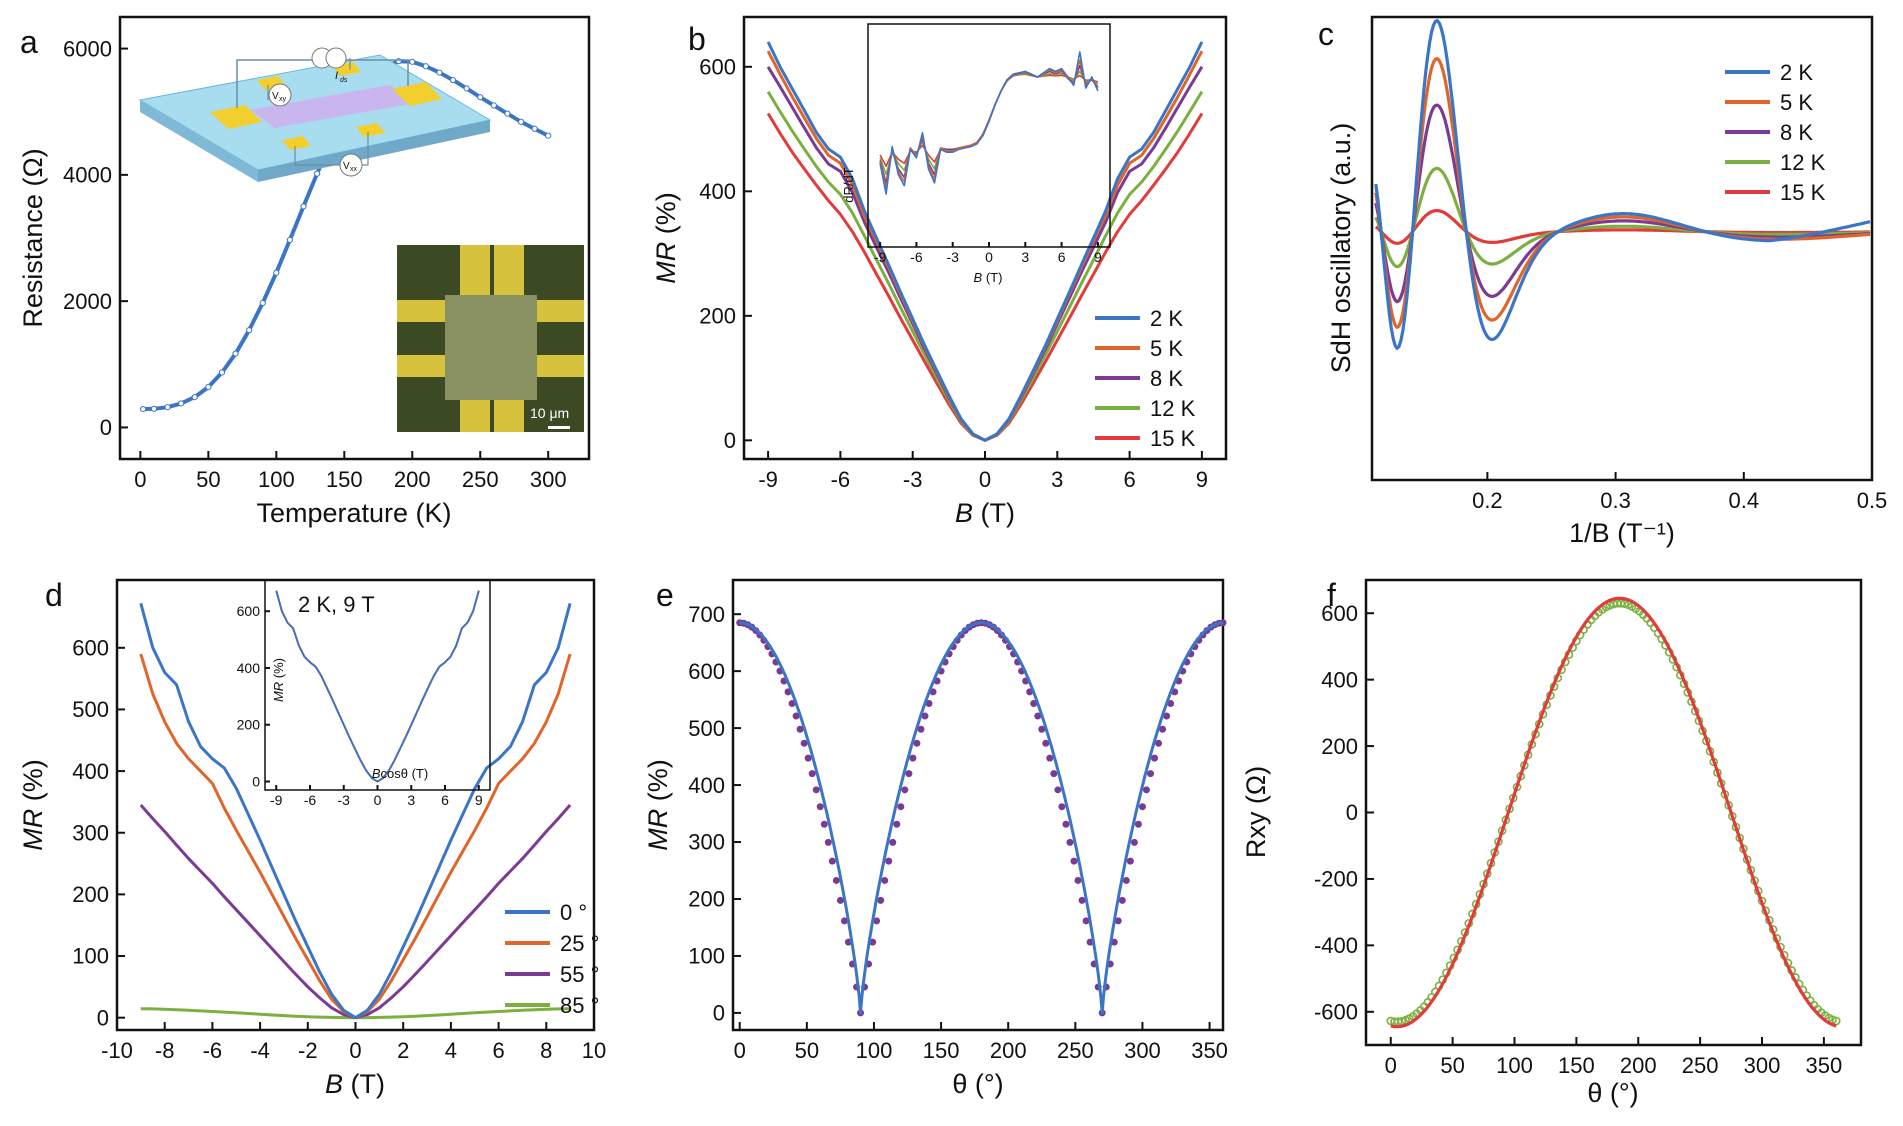 The image size is (1903, 1126). What do you see at coordinates (491, 347) in the screenshot?
I see `sample-channel` at bounding box center [491, 347].